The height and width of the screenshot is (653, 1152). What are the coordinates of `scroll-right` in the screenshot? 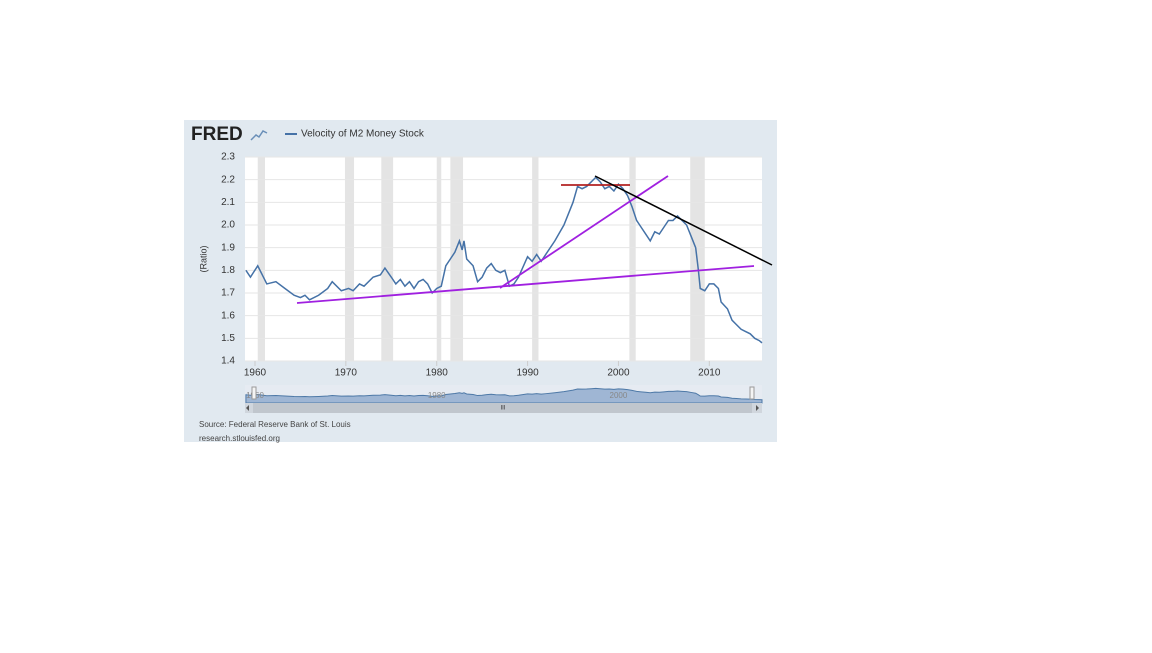 It's located at (757, 408).